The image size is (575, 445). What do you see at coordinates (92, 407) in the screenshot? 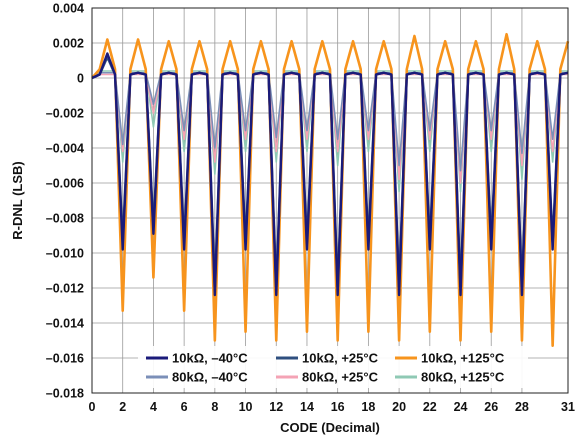
I see `x-tick-label: 0` at bounding box center [92, 407].